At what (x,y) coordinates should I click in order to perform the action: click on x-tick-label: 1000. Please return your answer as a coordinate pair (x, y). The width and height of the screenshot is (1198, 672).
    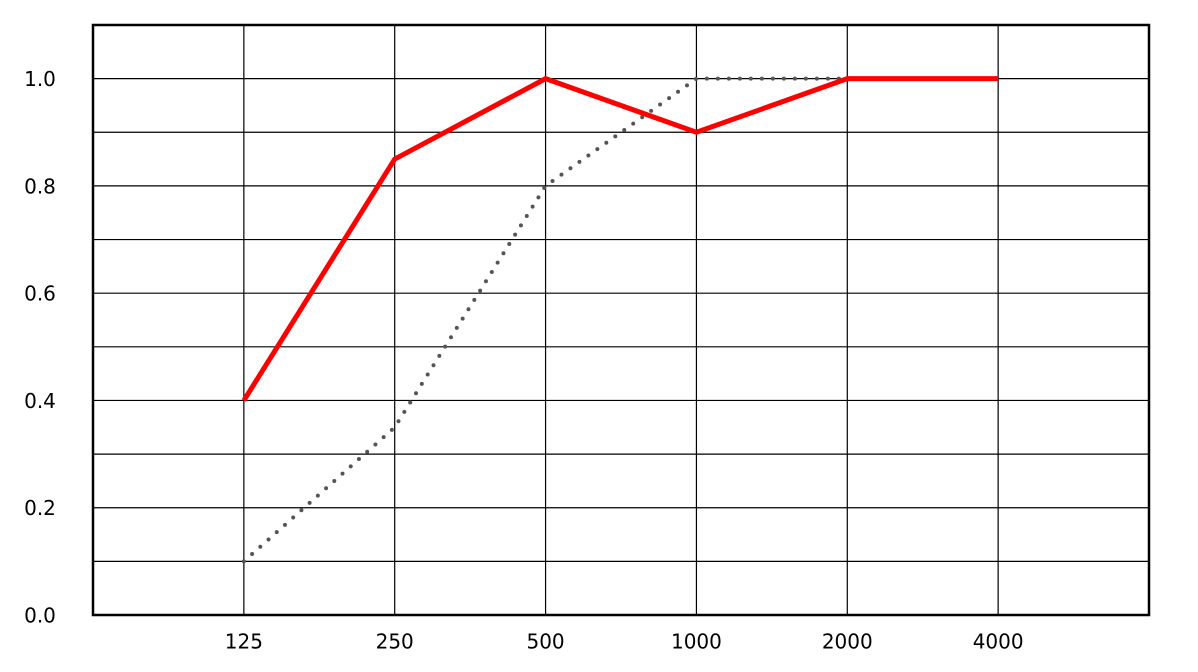
    Looking at the image, I should click on (696, 642).